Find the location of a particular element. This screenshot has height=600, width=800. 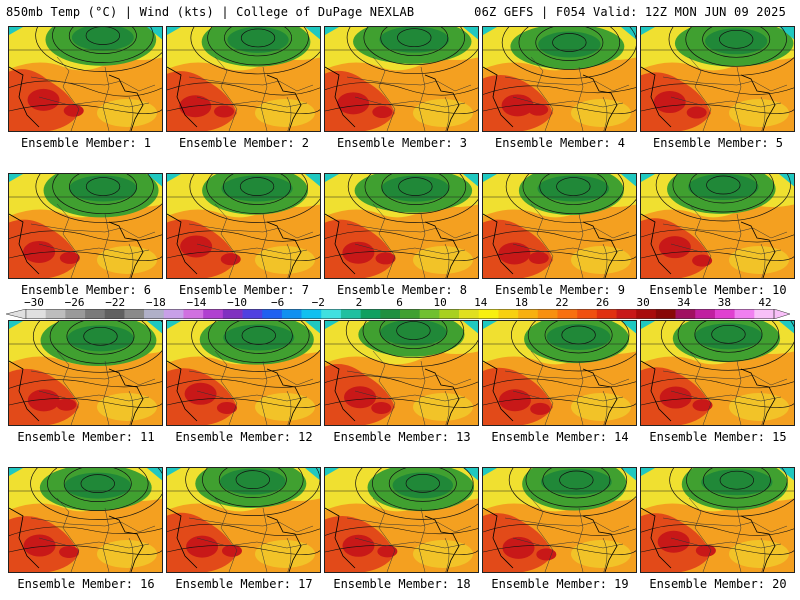

ensemble-caption-1: Ensemble Member: 1 is located at coordinates (86, 143).